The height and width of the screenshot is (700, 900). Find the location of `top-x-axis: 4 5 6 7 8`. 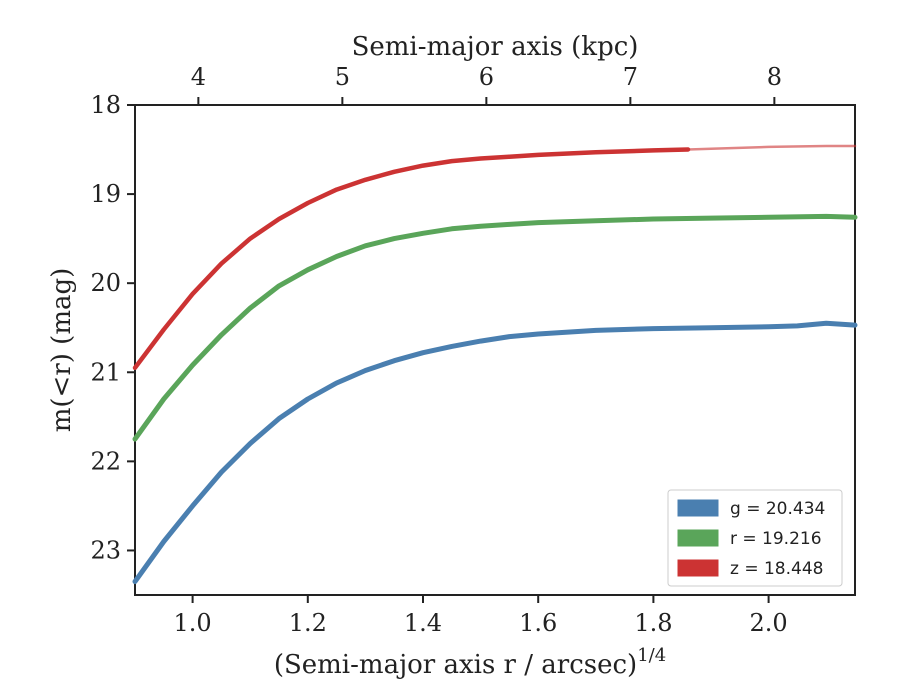

top-x-axis: 4 5 6 7 8 is located at coordinates (486, 84).